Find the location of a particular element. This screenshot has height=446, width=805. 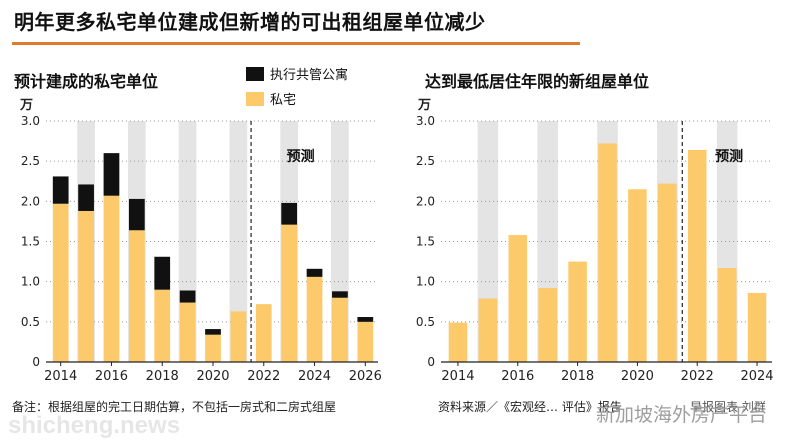

legend-label-ec: 执行共管公寓 is located at coordinates (309, 75).